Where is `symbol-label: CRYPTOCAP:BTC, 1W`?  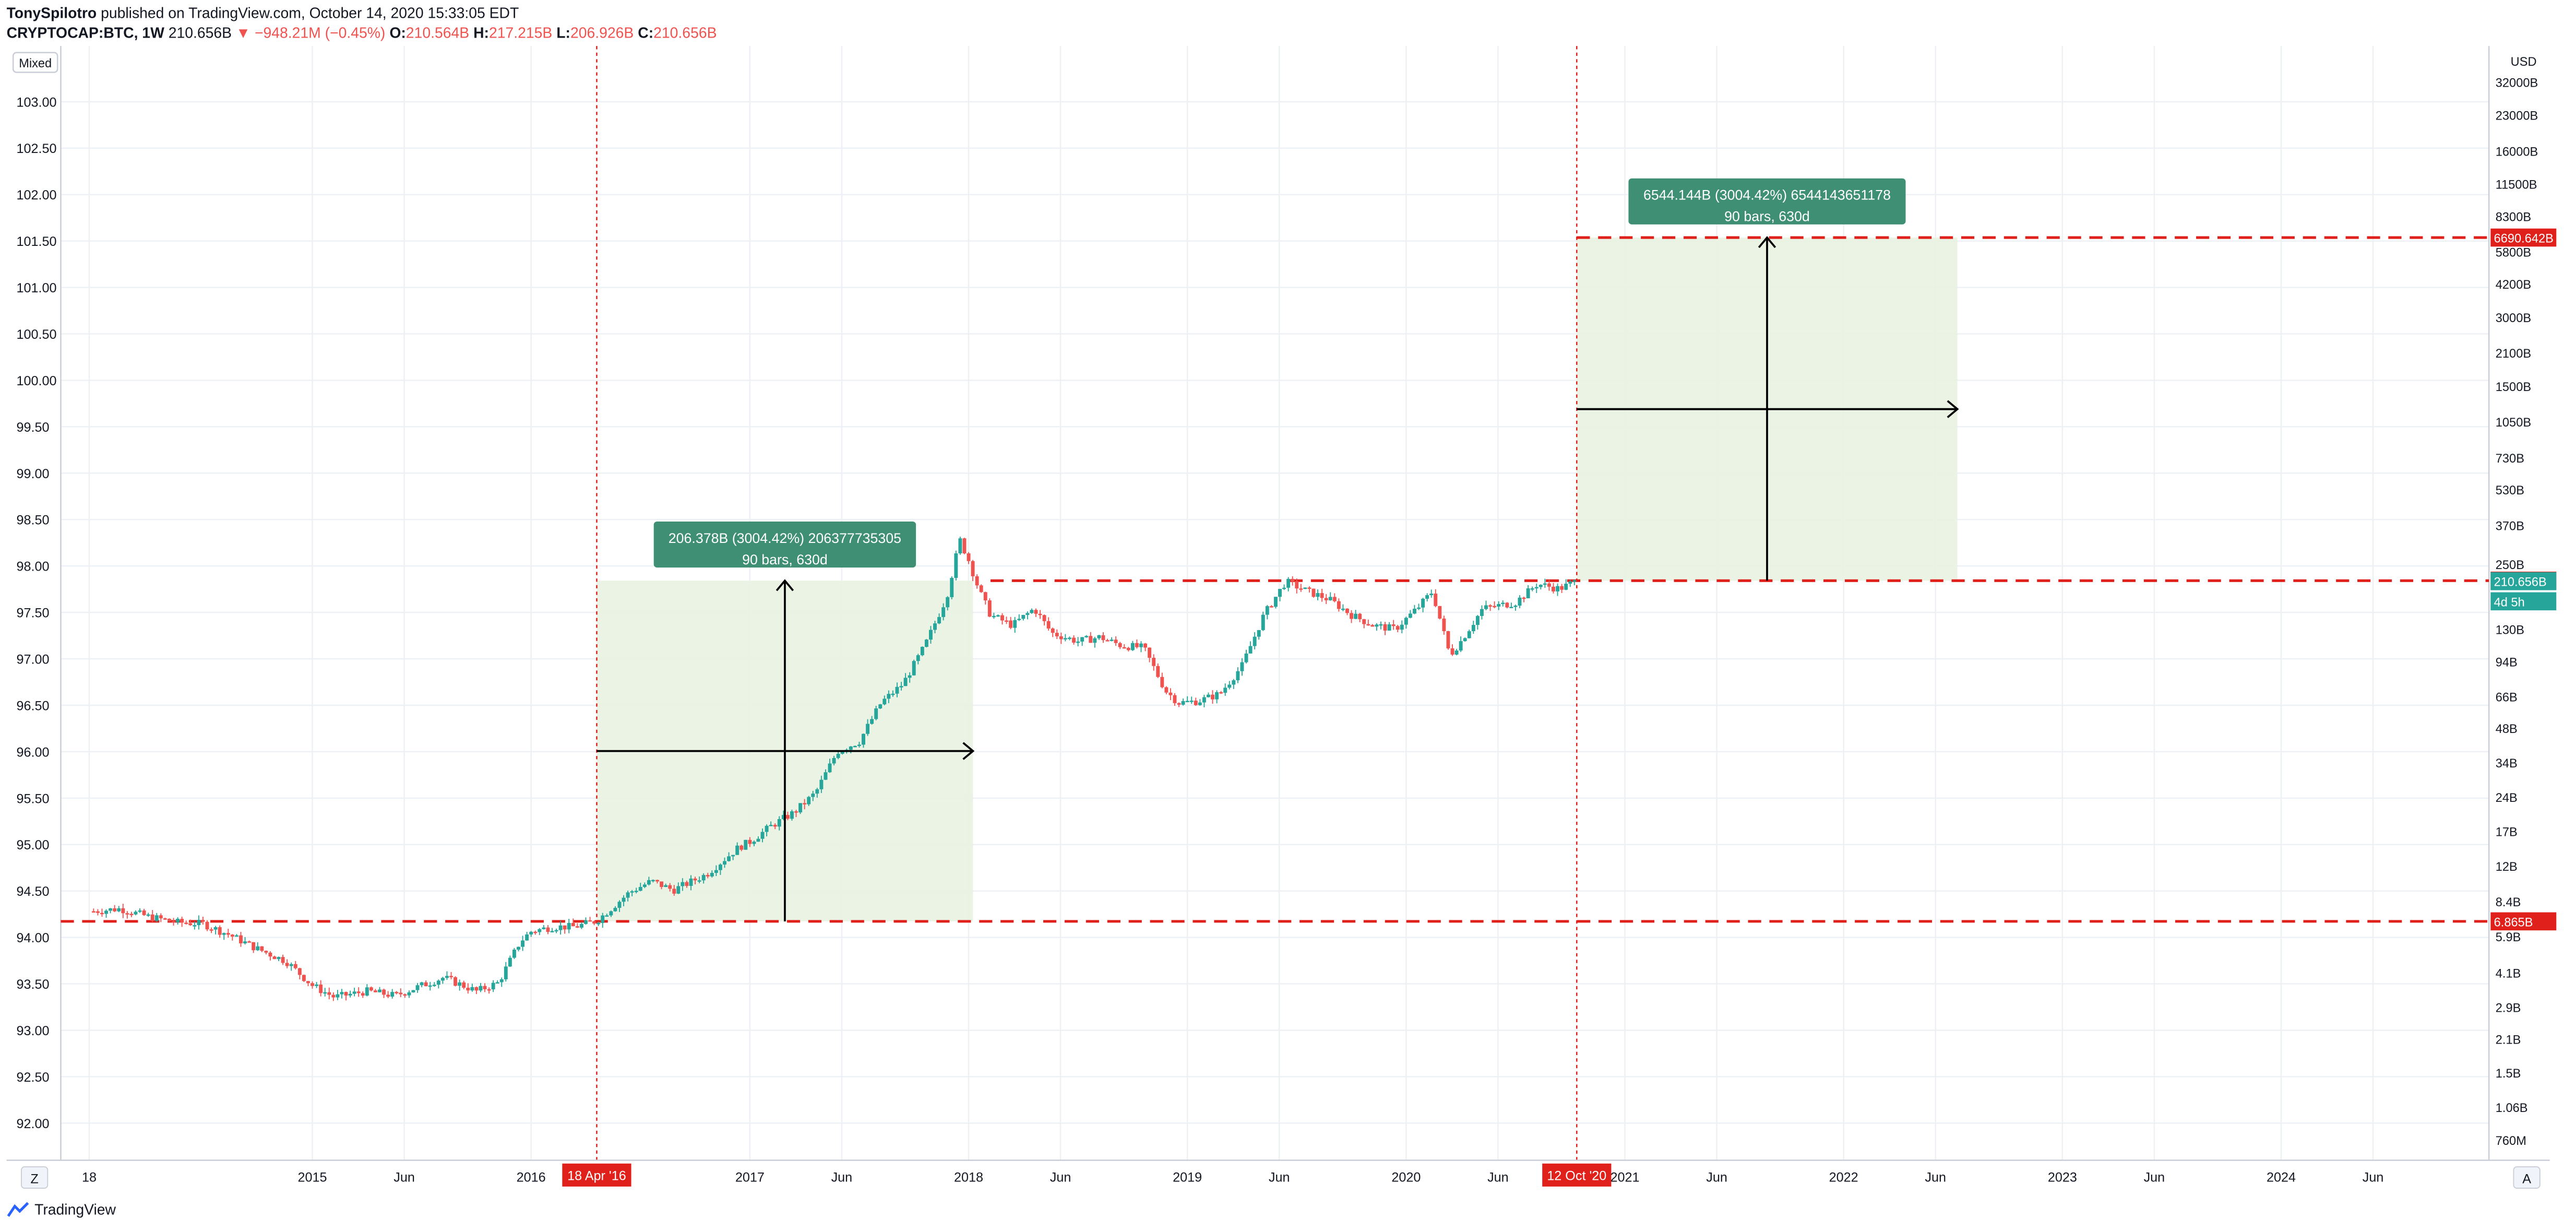 symbol-label: CRYPTOCAP:BTC, 1W is located at coordinates (85, 33).